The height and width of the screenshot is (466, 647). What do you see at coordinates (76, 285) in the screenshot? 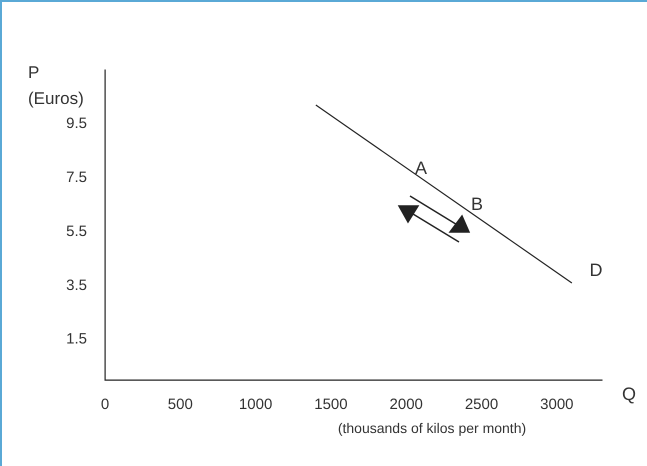
I see `y-tick-label: 3.5` at bounding box center [76, 285].